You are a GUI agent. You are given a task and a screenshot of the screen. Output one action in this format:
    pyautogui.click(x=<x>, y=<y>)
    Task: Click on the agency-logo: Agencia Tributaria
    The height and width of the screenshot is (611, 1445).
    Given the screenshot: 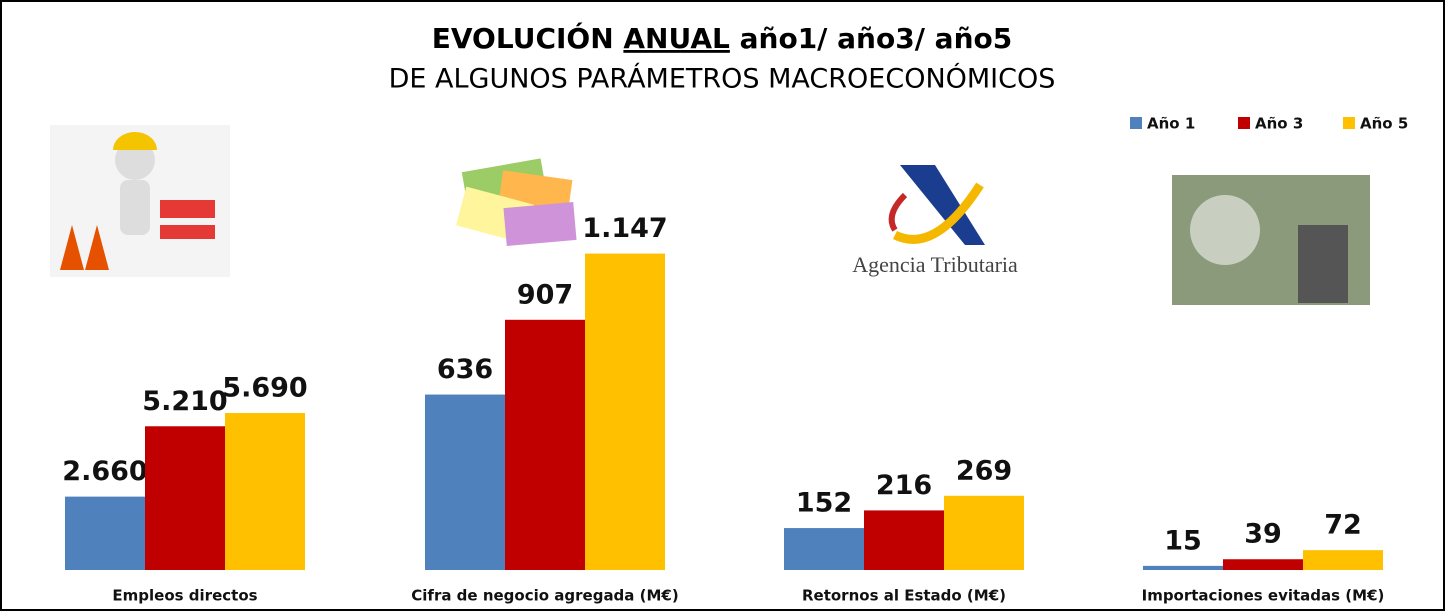 What is the action you would take?
    pyautogui.click(x=935, y=221)
    